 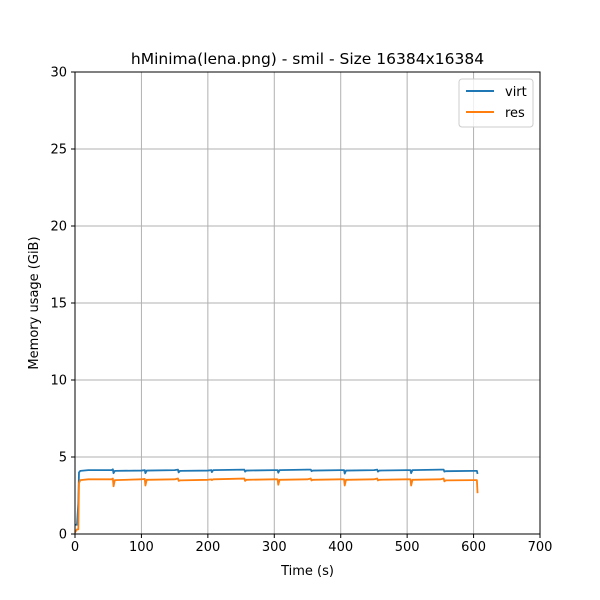 What do you see at coordinates (340, 547) in the screenshot?
I see `x-tick-label: 400` at bounding box center [340, 547].